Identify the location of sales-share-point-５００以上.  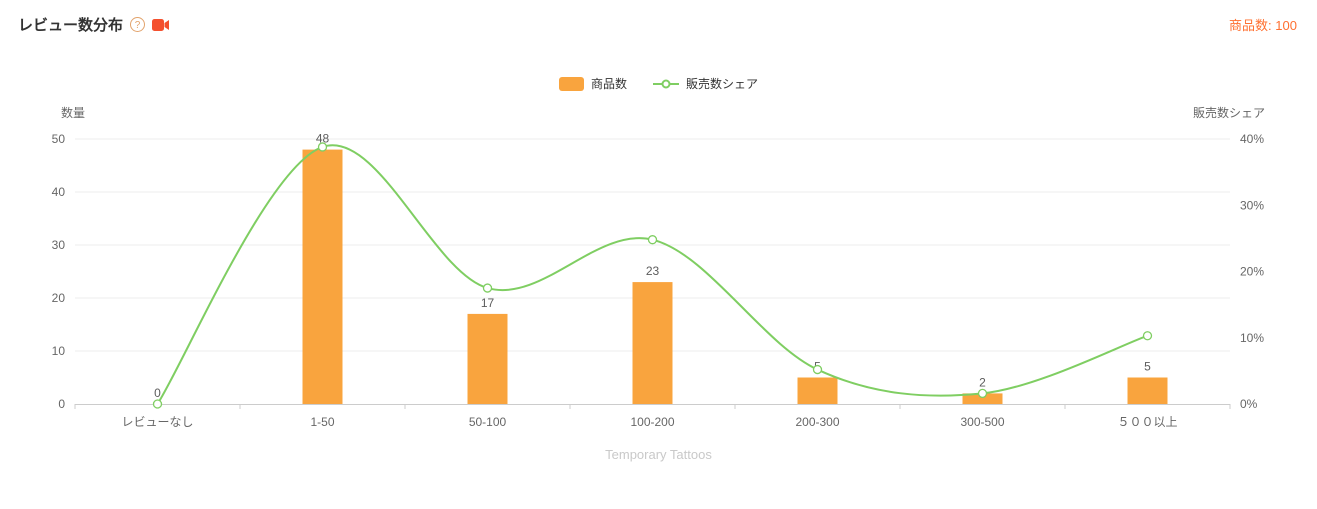
(1147, 336).